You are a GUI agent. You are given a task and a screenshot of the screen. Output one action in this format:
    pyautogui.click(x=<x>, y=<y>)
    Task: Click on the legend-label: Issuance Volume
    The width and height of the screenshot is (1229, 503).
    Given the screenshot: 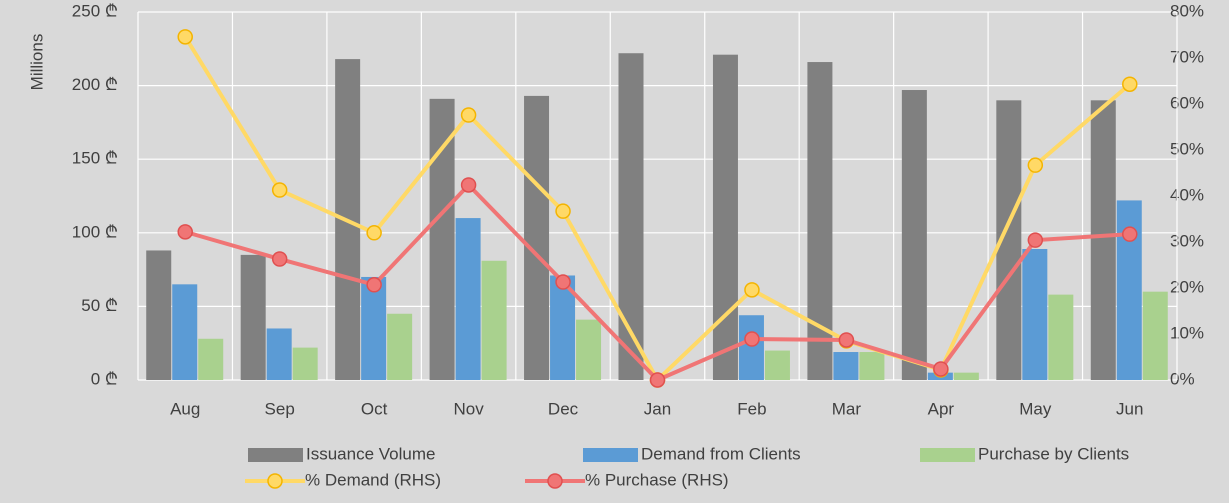 What is the action you would take?
    pyautogui.click(x=370, y=453)
    